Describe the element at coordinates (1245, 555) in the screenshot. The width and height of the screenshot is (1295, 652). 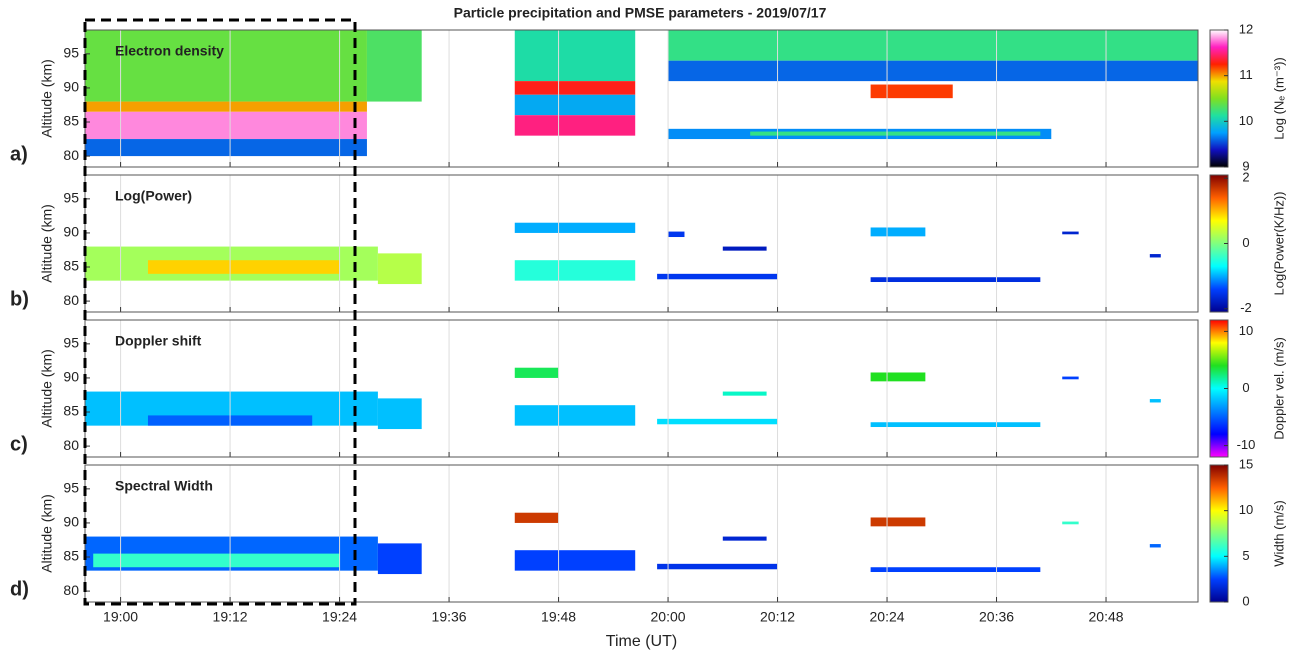
I see `colorbar-tick-label: 5` at that location.